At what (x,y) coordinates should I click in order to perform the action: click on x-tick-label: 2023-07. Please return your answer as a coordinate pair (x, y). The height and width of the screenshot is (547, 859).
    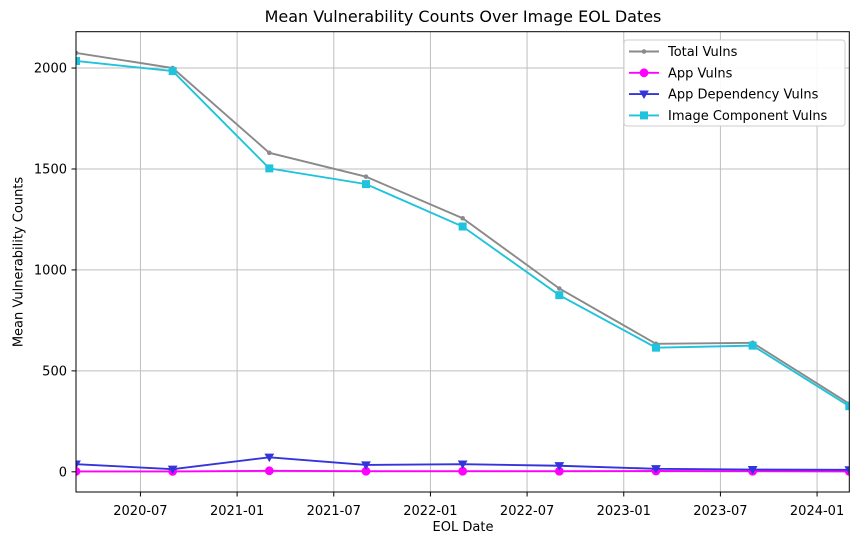
    Looking at the image, I should click on (720, 511).